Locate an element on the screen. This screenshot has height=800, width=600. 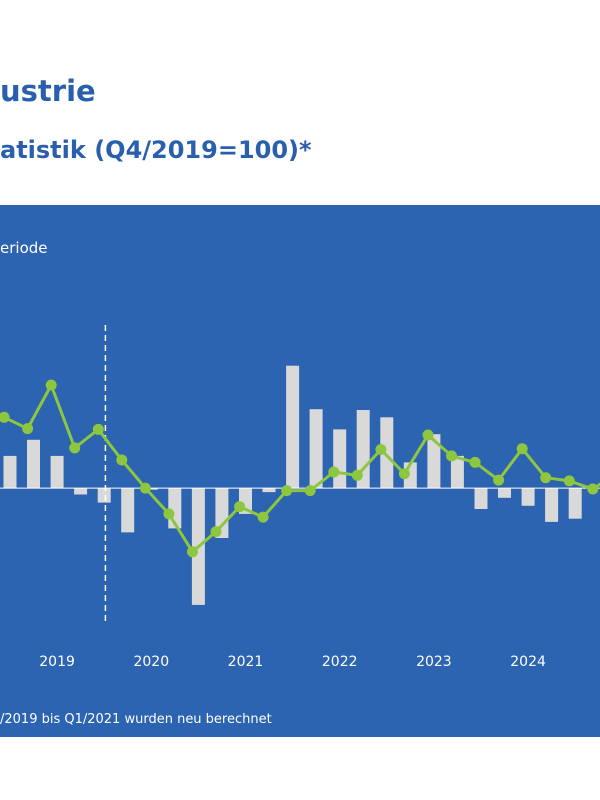
x-tick-label: 2022 is located at coordinates (340, 662).